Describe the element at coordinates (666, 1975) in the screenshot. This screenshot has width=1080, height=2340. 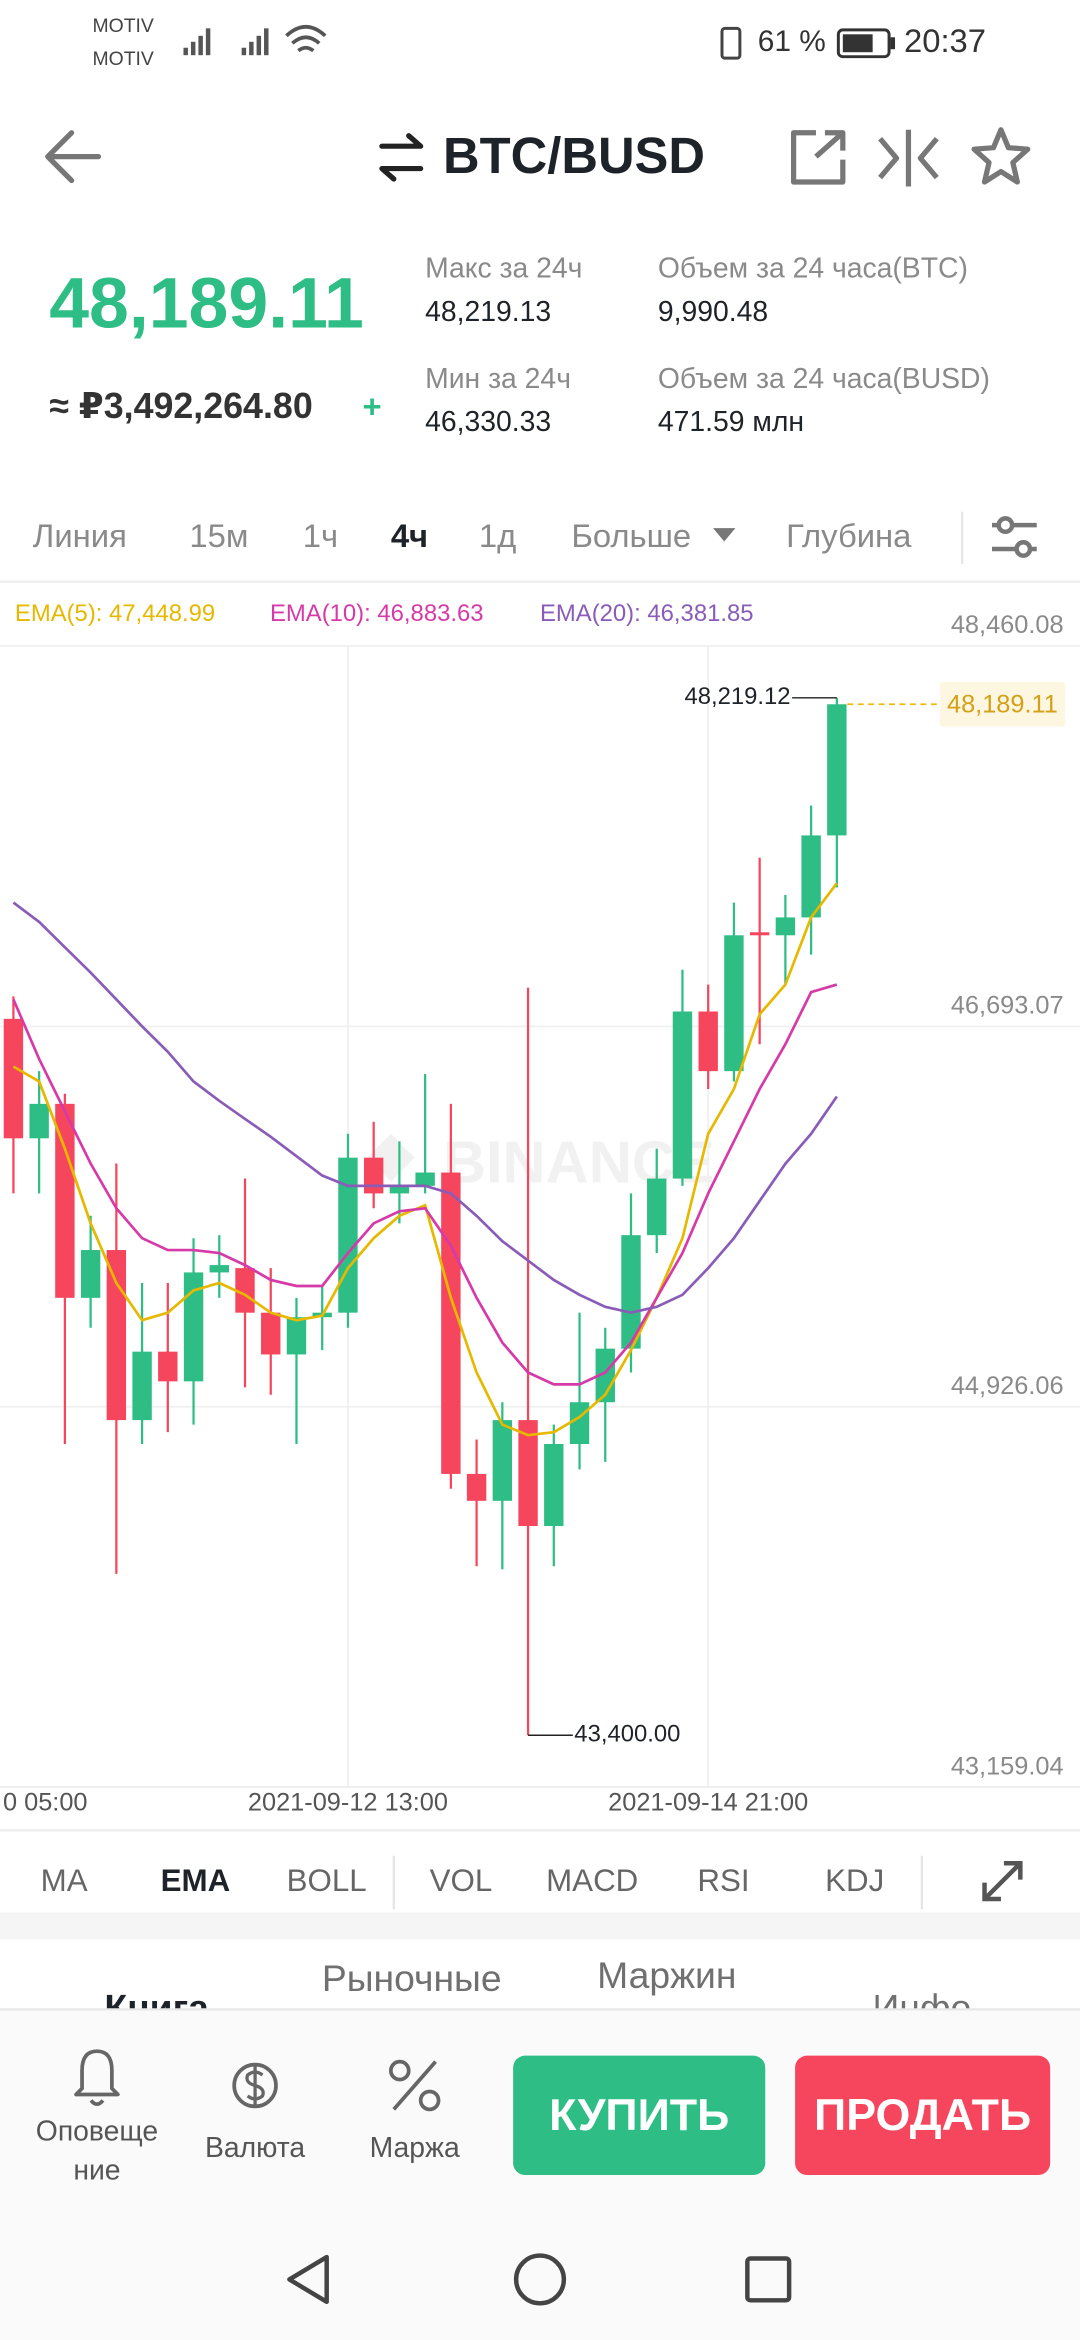
I see `section-tab: Маржин` at that location.